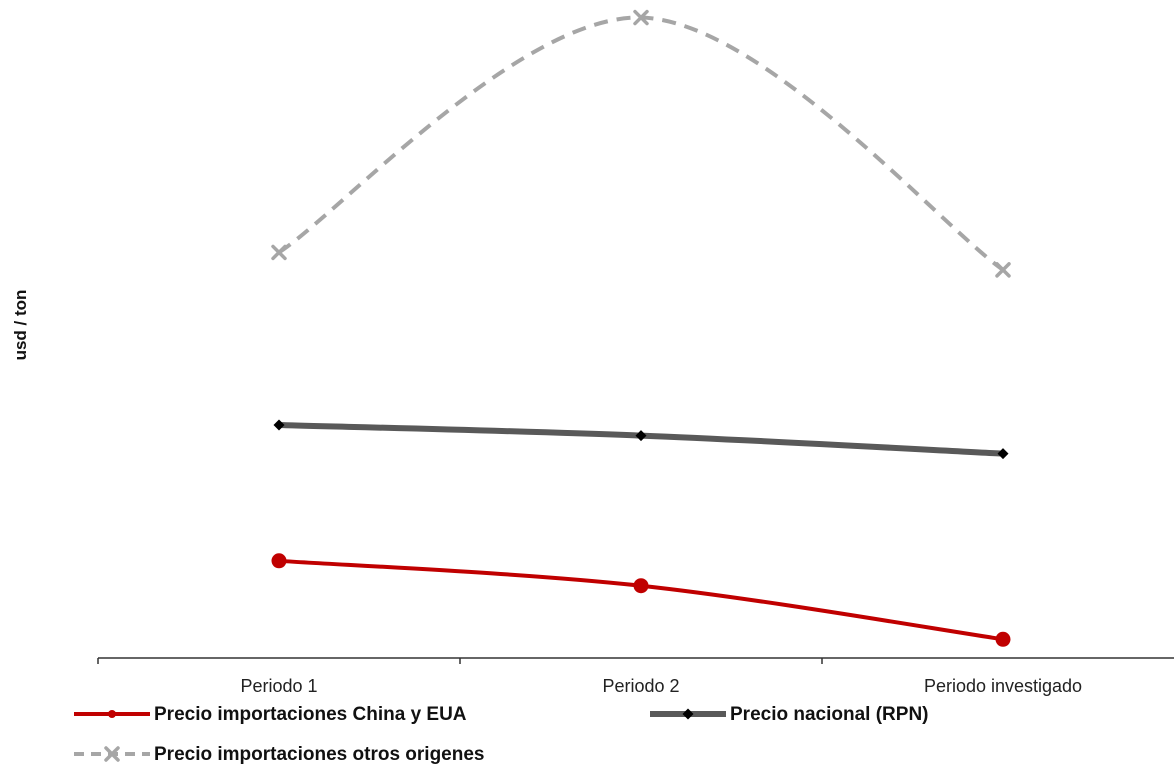 The image size is (1174, 771). Describe the element at coordinates (278, 686) in the screenshot. I see `x-tick-label-periodo-1: Periodo 1` at that location.